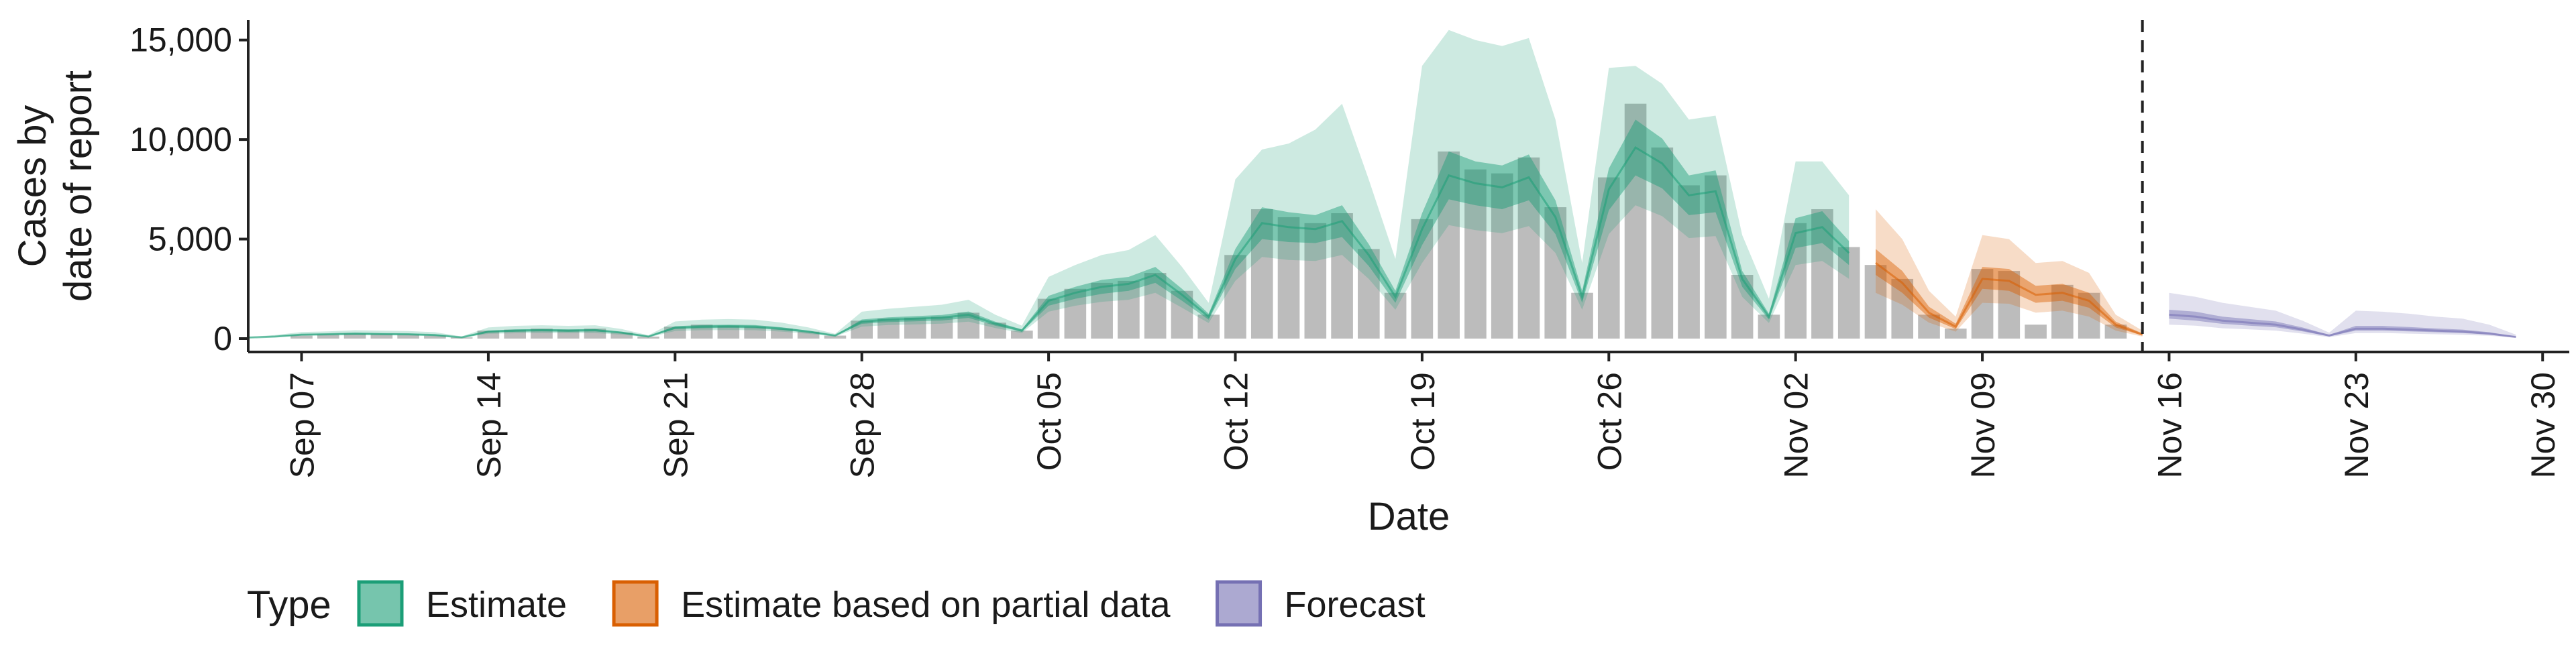 The width and height of the screenshot is (2576, 647). I want to click on estimate-based-on-partial-data-median-line, so click(2009, 298).